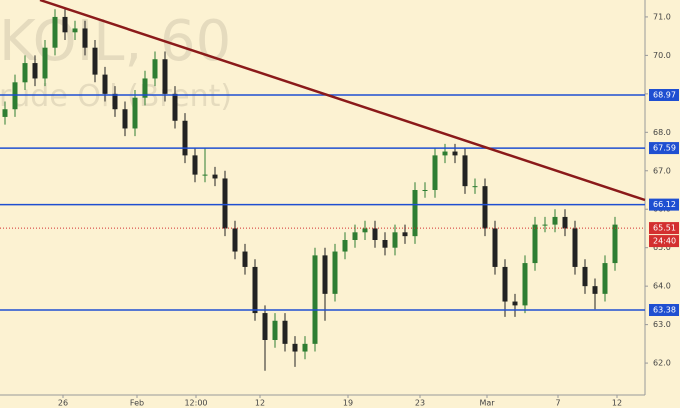 The height and width of the screenshot is (408, 680). Describe the element at coordinates (487, 403) in the screenshot. I see `x-tick-label: Mar` at that location.